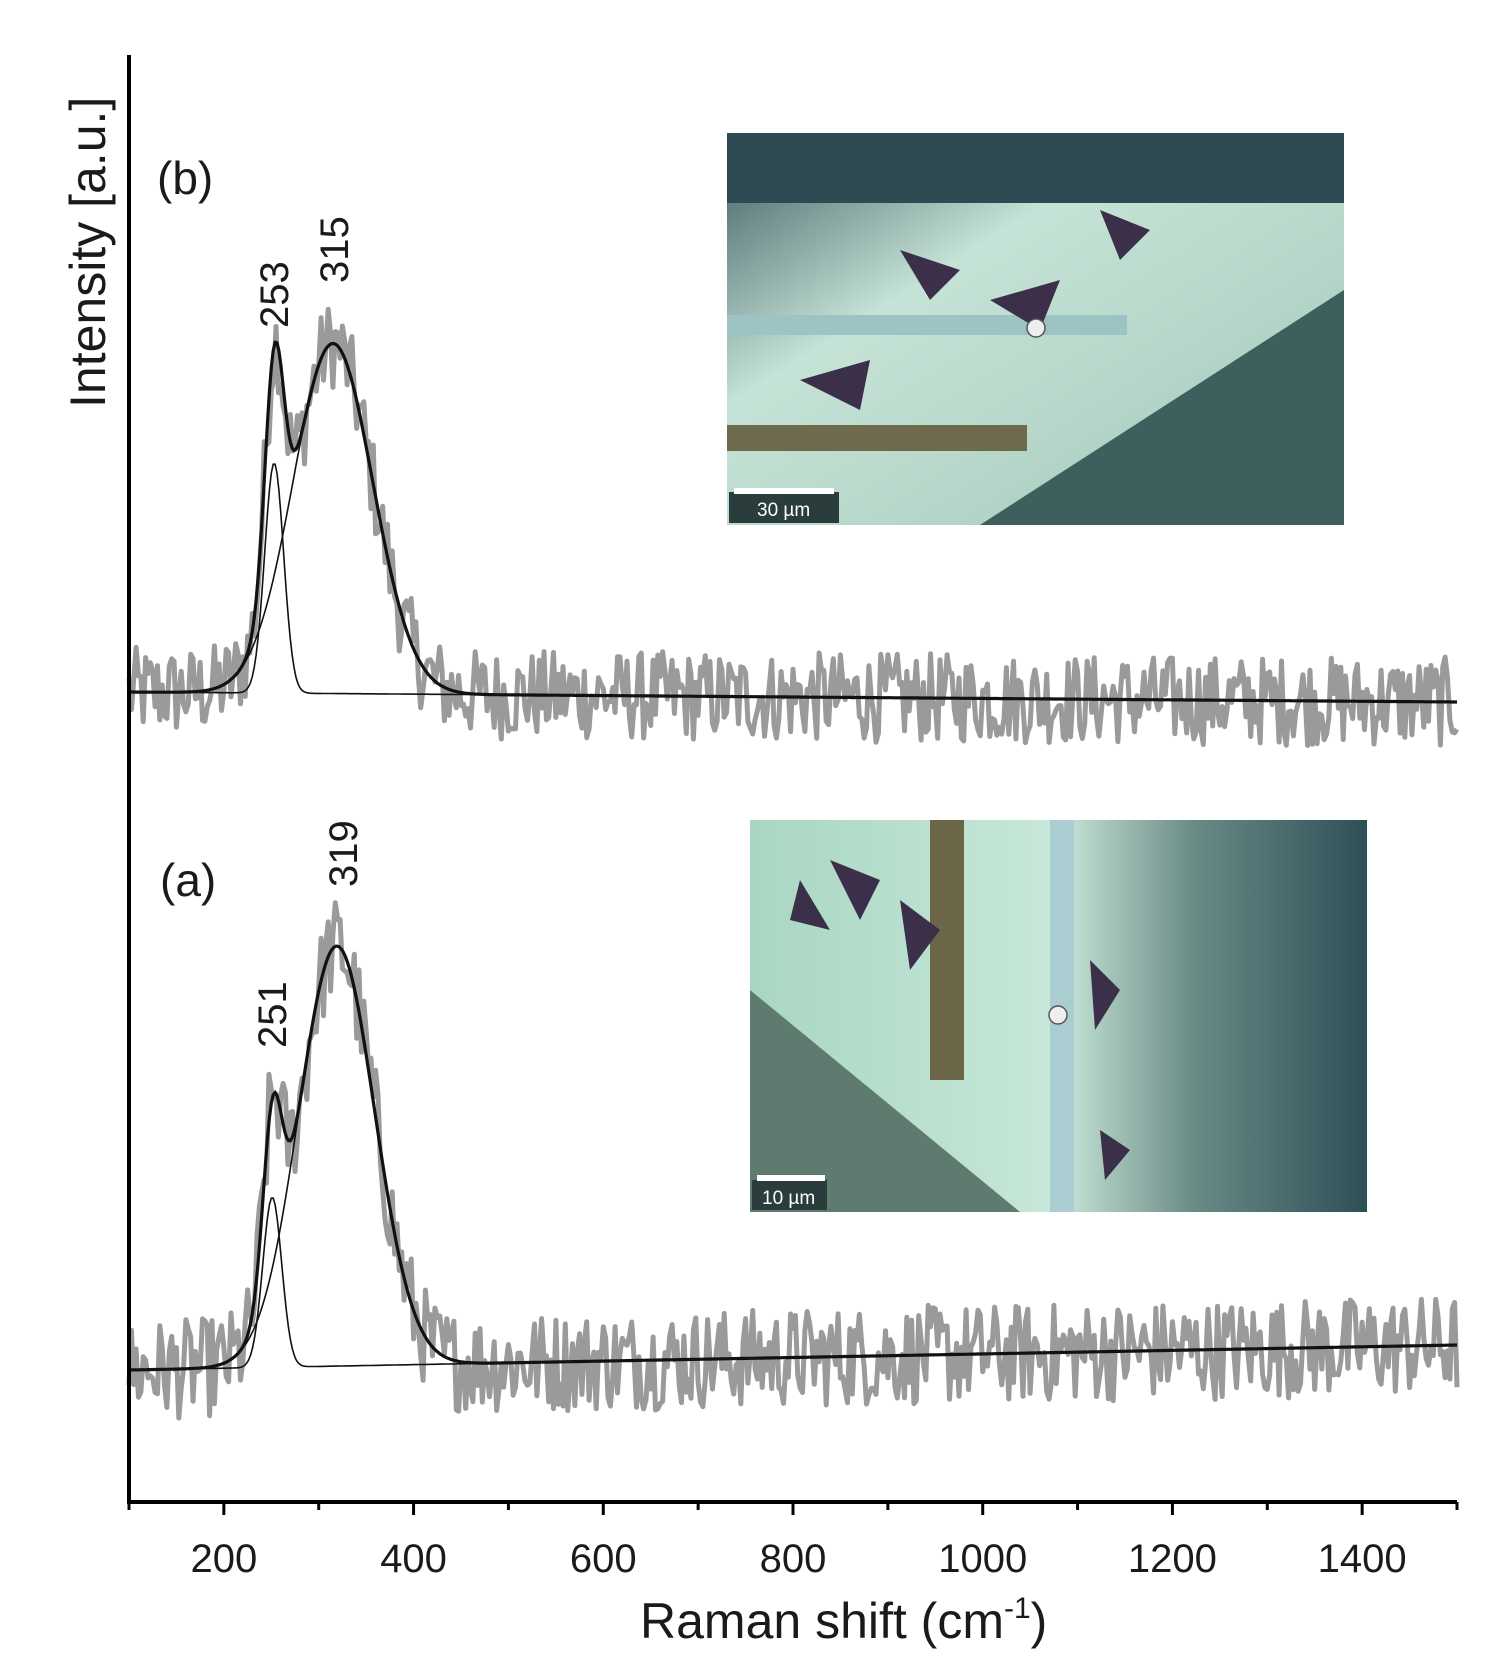  What do you see at coordinates (783, 510) in the screenshot?
I see `scale-bar-label-b: 30 µm` at bounding box center [783, 510].